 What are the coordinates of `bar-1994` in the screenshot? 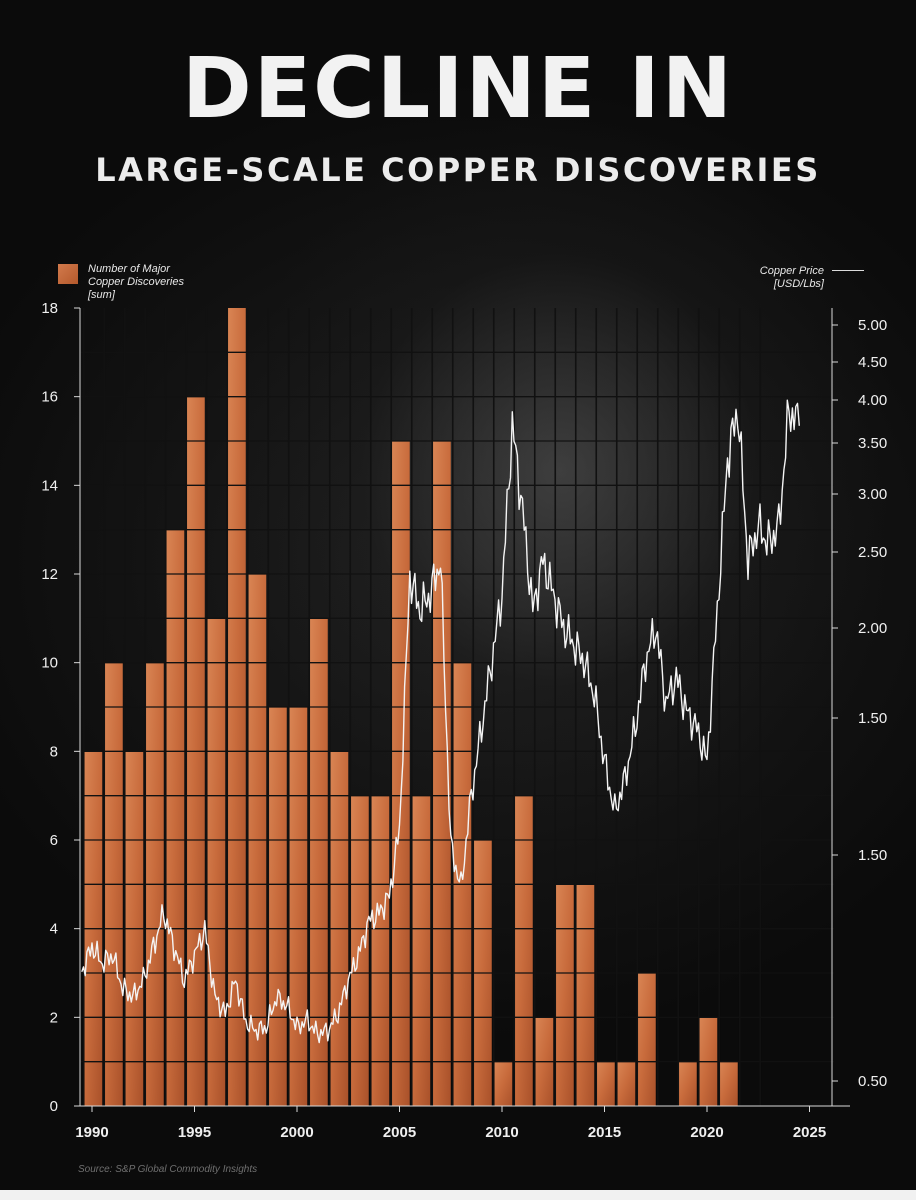 It's located at (175, 817).